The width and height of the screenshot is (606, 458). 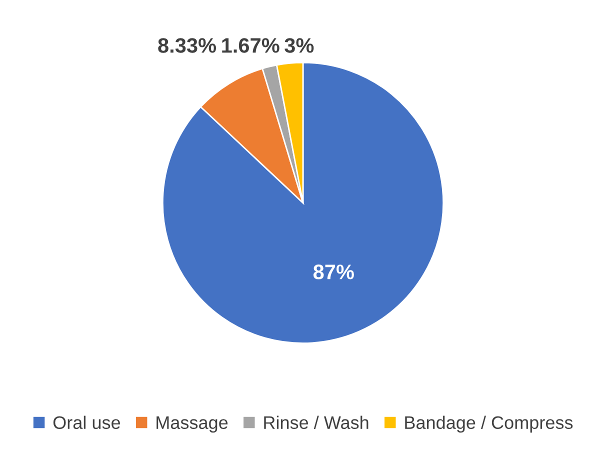 What do you see at coordinates (187, 45) in the screenshot?
I see `data-label: 8.33%` at bounding box center [187, 45].